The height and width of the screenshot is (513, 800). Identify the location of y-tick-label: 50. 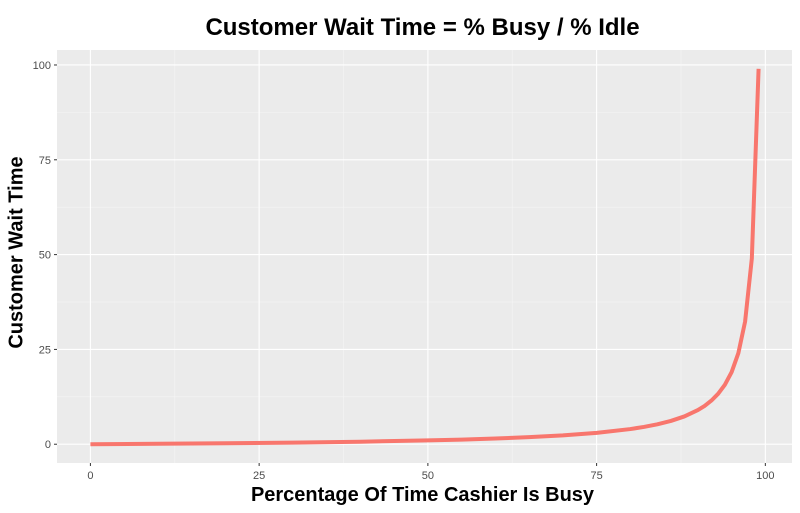
(45, 256).